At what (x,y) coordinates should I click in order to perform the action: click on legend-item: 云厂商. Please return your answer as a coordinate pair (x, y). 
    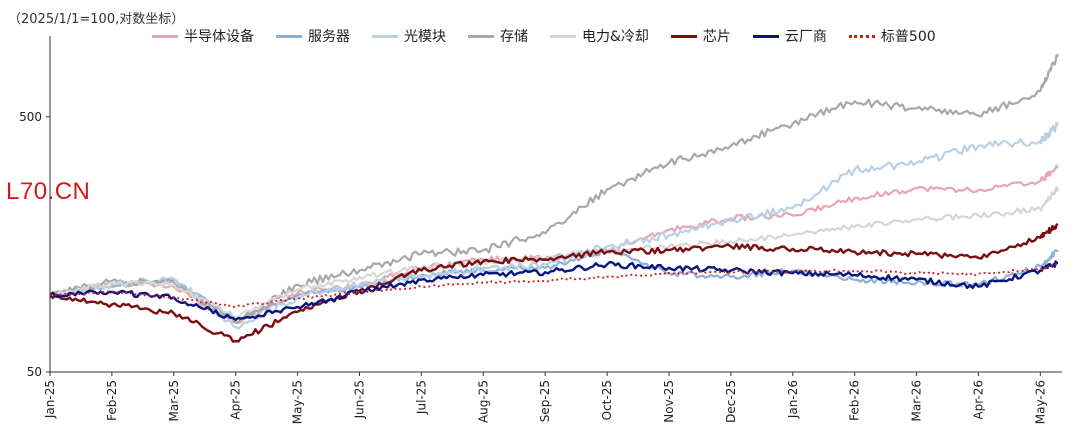
    Looking at the image, I should click on (789, 36).